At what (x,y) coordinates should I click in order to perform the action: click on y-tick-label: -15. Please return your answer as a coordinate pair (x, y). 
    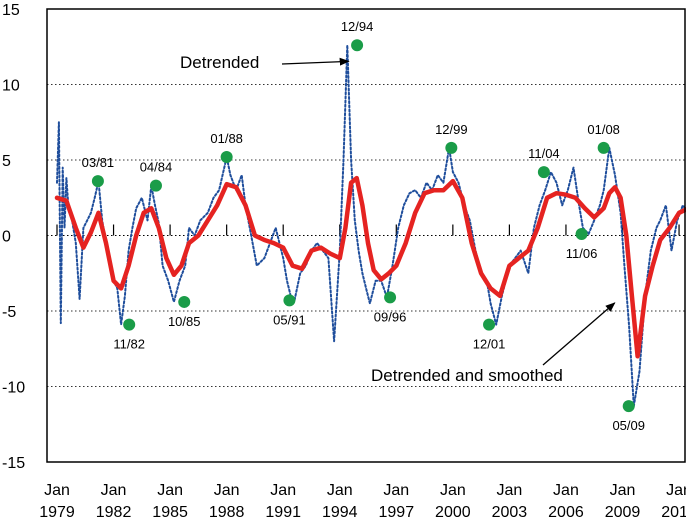
    Looking at the image, I should click on (13, 463).